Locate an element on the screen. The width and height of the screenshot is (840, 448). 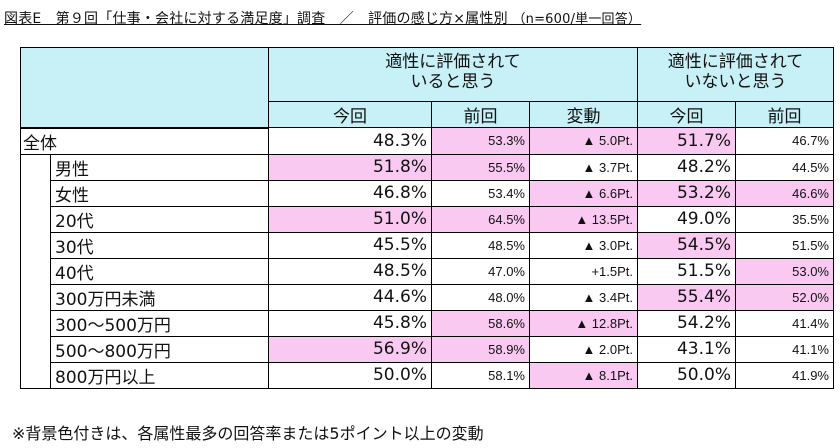
cell-a-now: 44.6% is located at coordinates (350, 297).